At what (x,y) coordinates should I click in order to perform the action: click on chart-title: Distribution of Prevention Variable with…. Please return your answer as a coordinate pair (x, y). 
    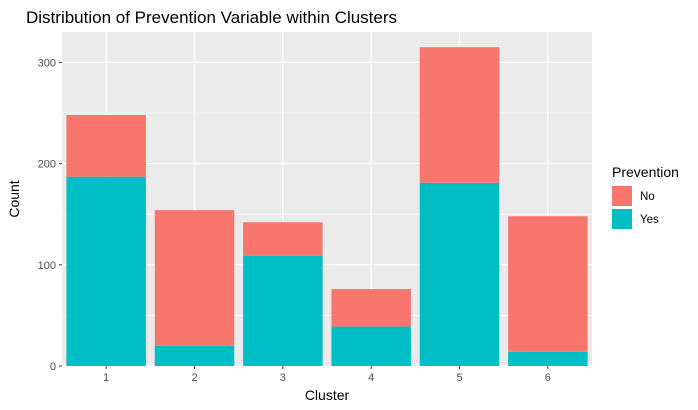
    Looking at the image, I should click on (211, 17).